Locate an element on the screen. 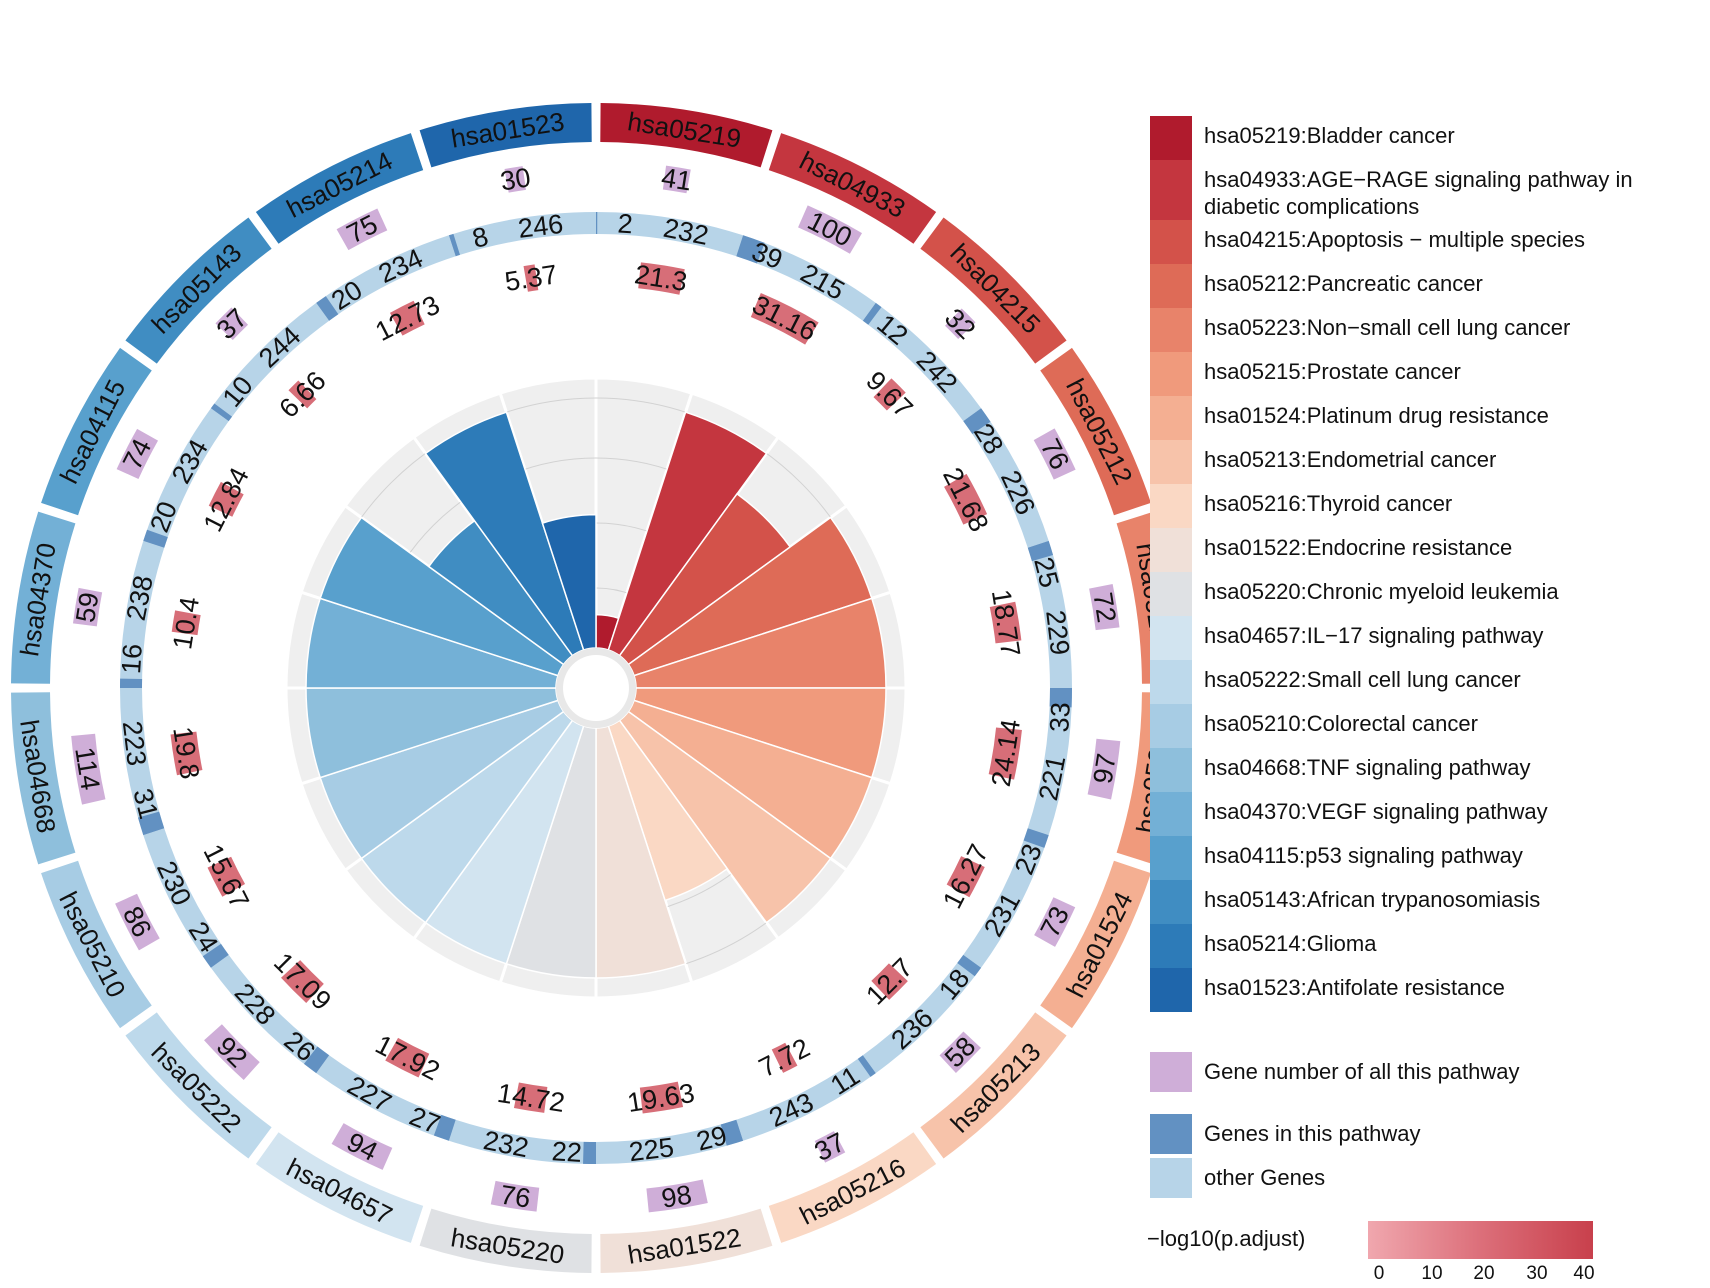  total-gene-label: 114 is located at coordinates (87, 768).